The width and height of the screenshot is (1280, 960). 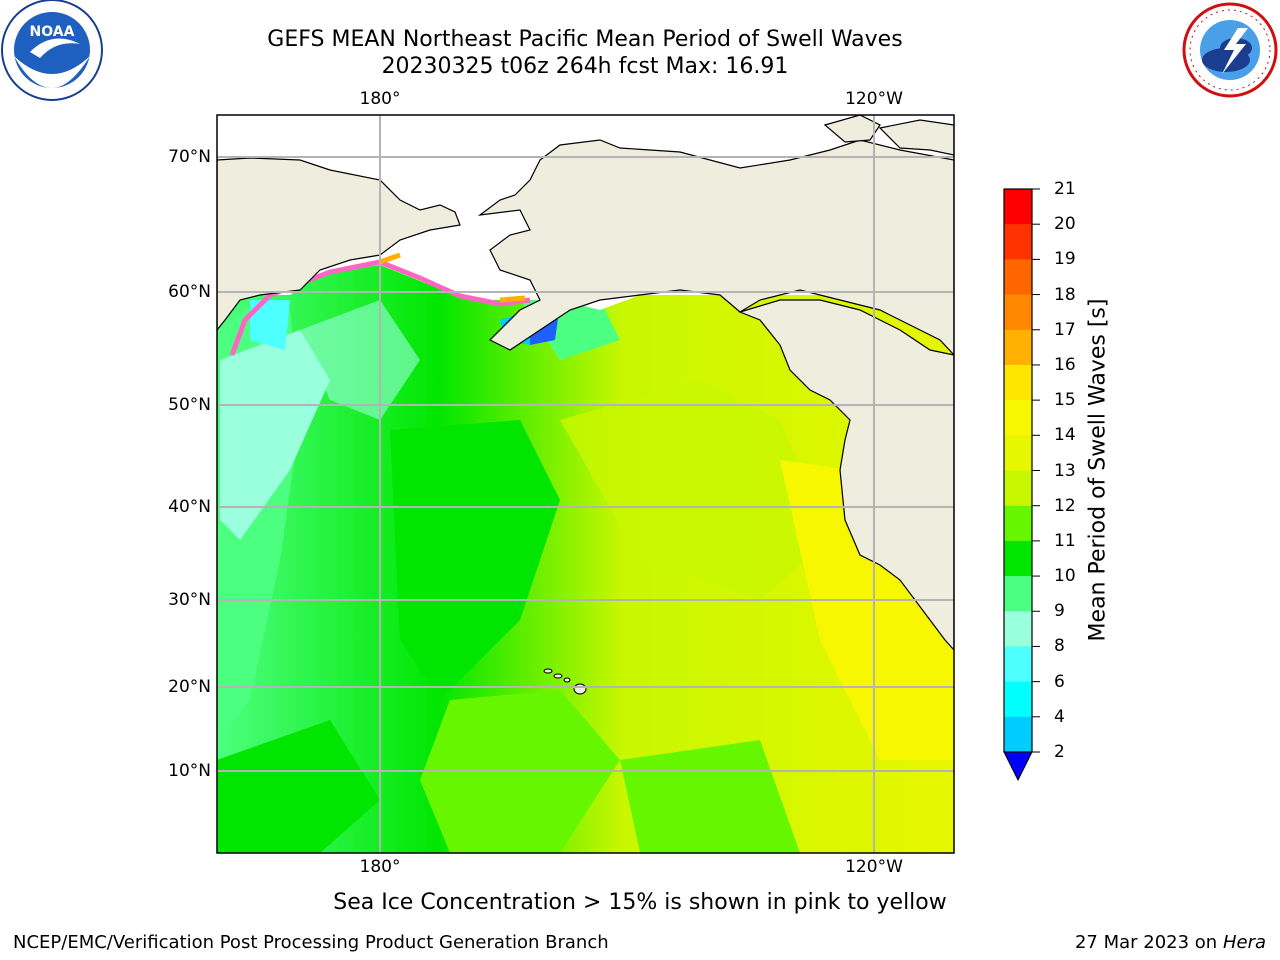 What do you see at coordinates (874, 99) in the screenshot?
I see `lon-label-top-120w: 120°W` at bounding box center [874, 99].